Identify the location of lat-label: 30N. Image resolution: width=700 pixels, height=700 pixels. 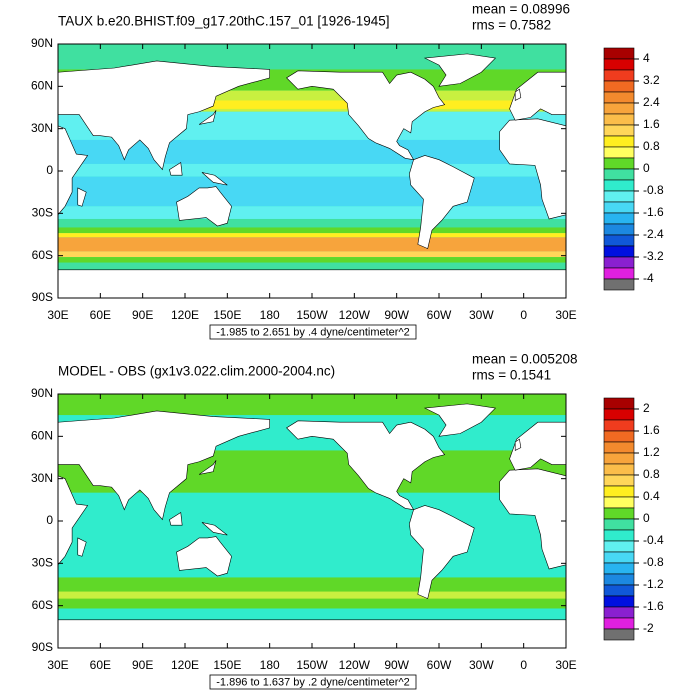
(42, 478).